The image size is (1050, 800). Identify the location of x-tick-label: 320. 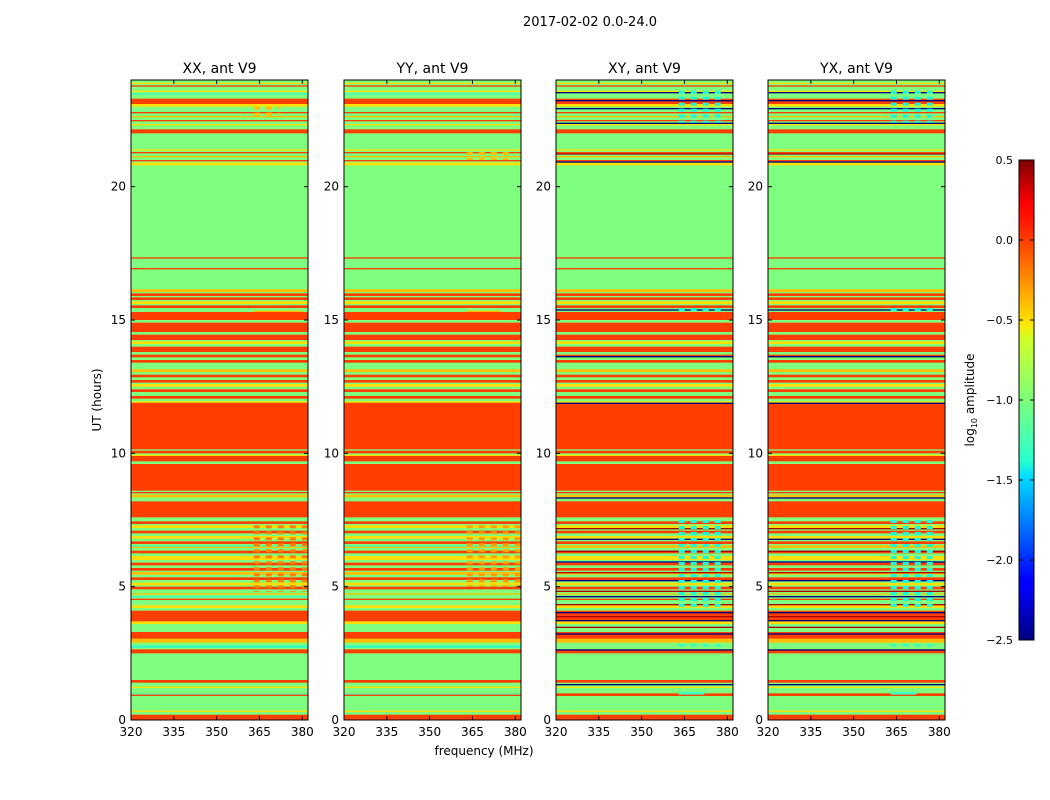
(768, 732).